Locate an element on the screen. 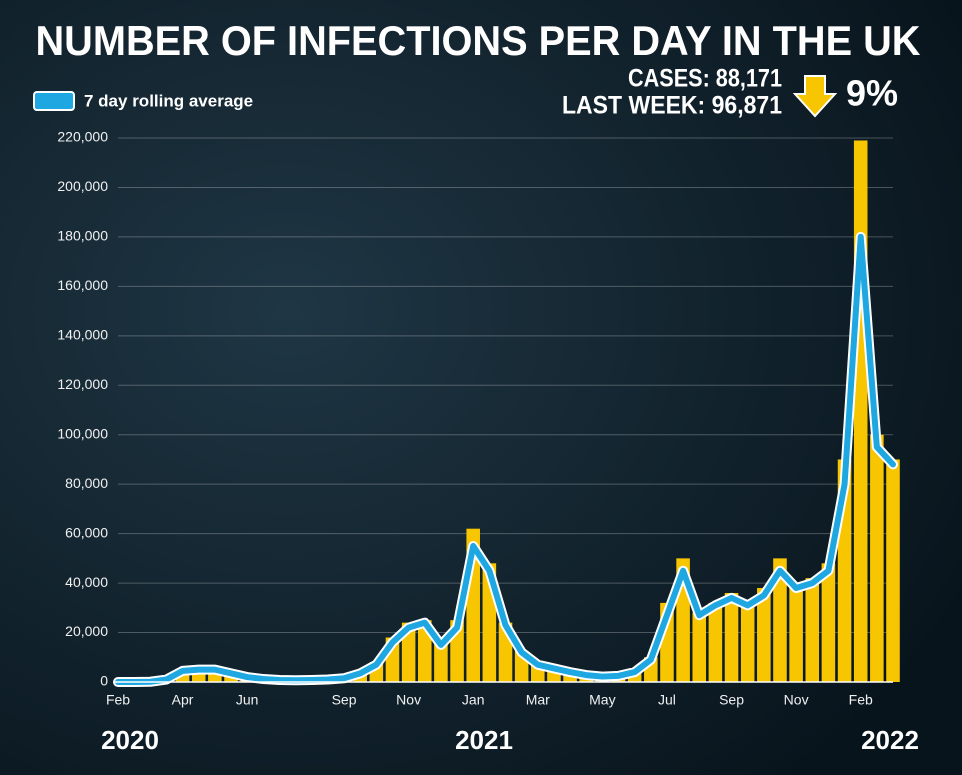  y-tick-label: 220,000 is located at coordinates (82, 137).